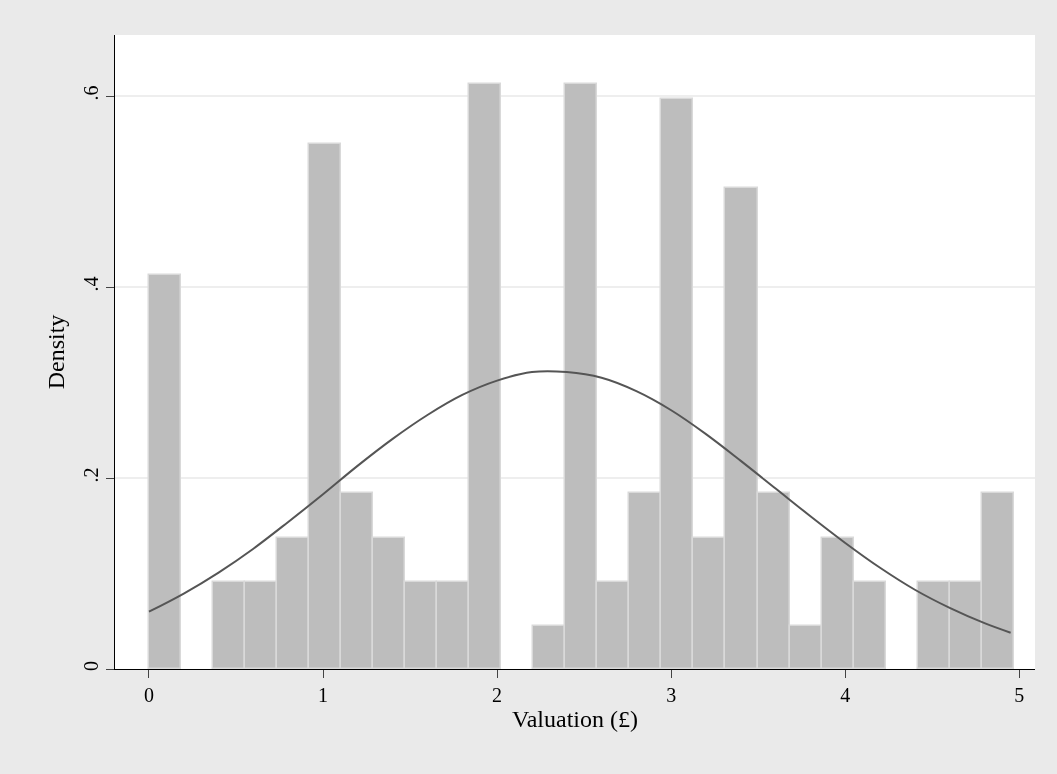 The image size is (1057, 774). I want to click on x-tick-label: 1, so click(323, 695).